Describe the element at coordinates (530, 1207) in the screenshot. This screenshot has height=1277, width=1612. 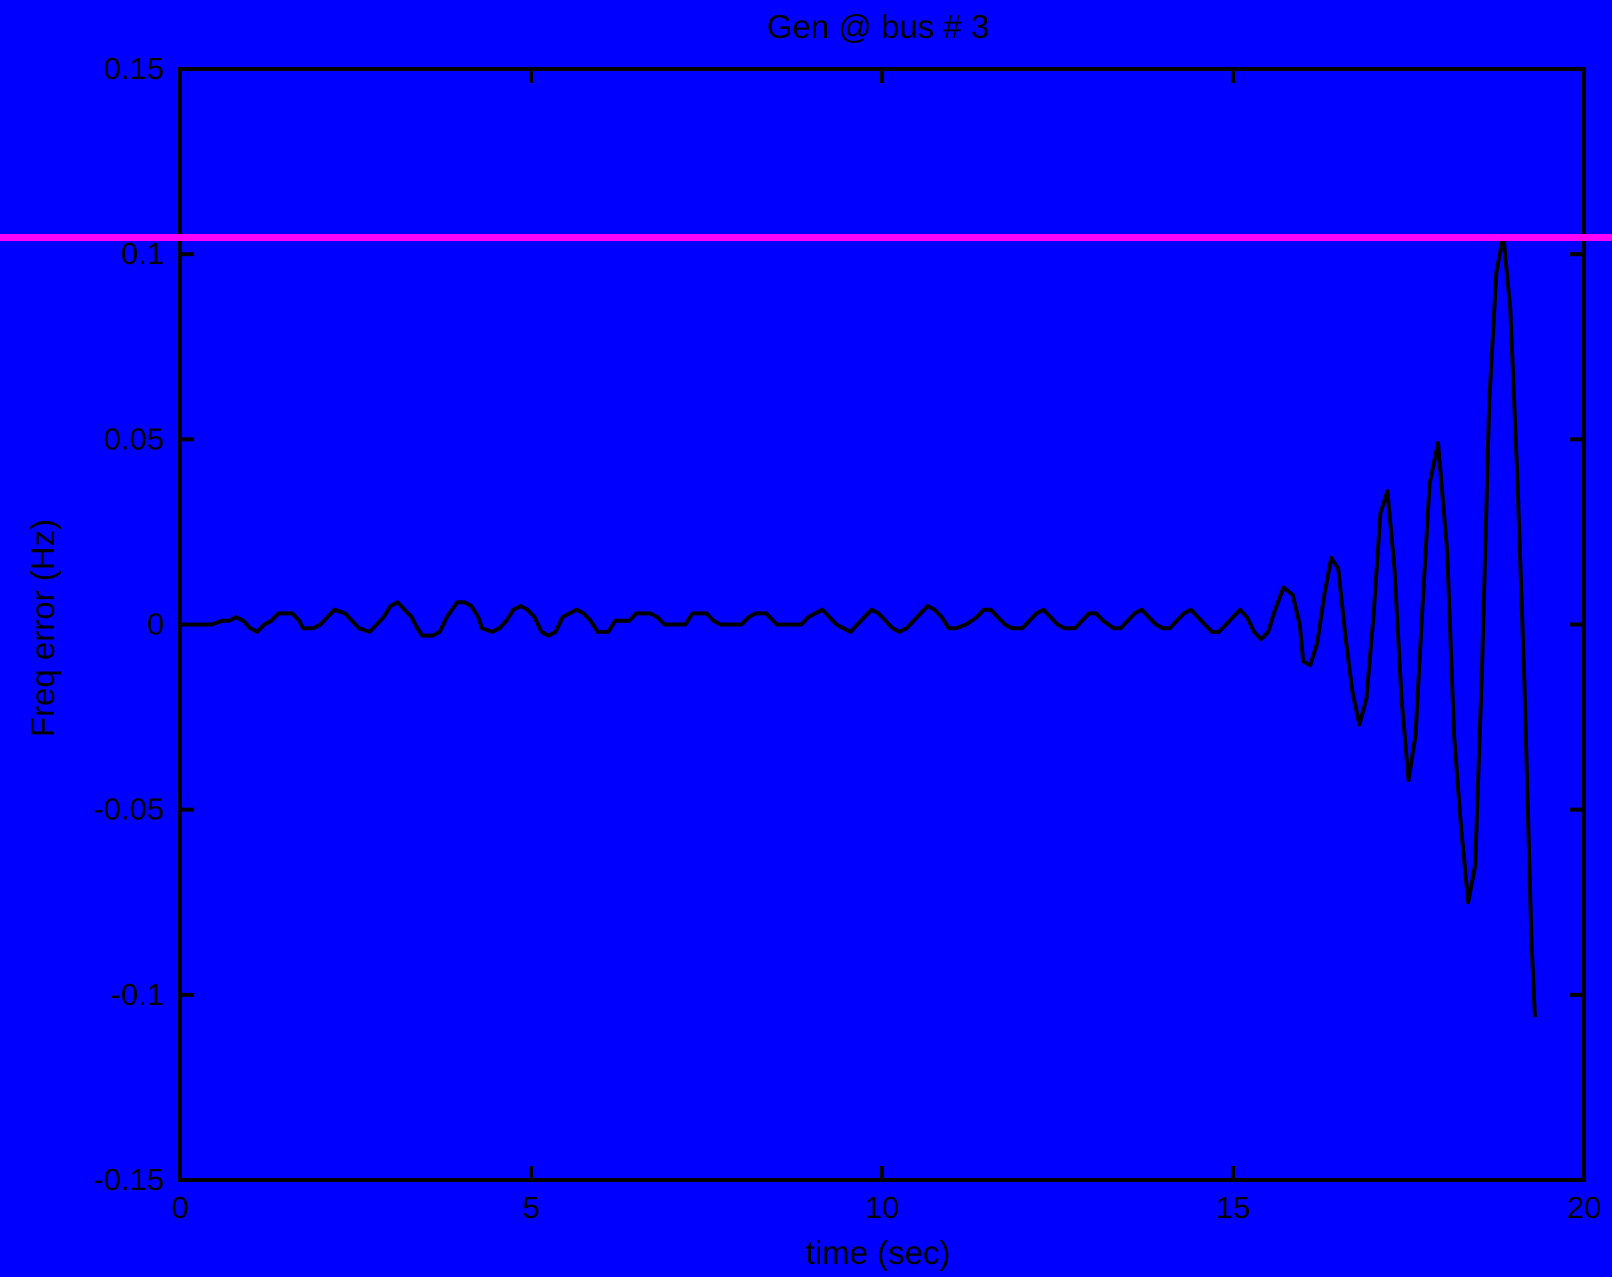
I see `x-tick-label: 5` at that location.